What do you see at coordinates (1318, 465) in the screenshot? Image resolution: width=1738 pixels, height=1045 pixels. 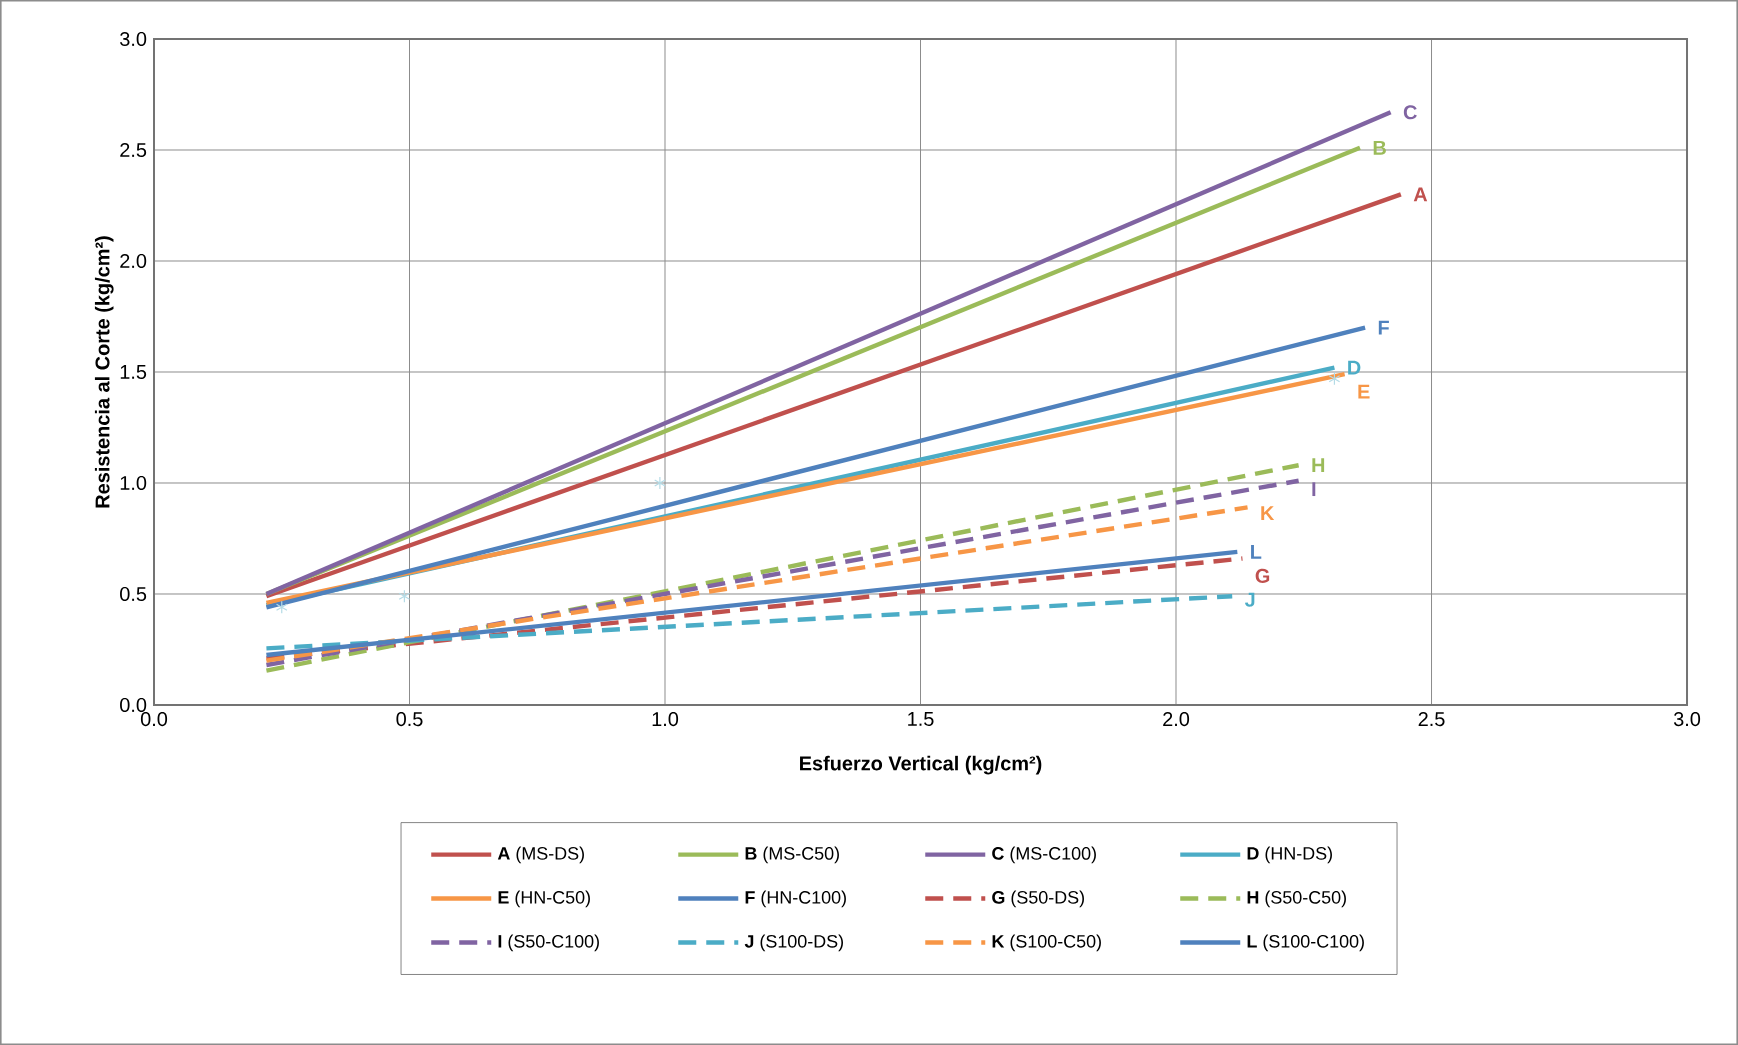 I see `annotation: H` at bounding box center [1318, 465].